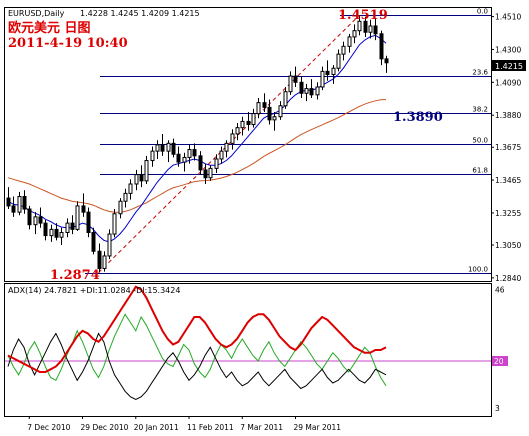  Describe the element at coordinates (75, 275) in the screenshot. I see `low-annotation: 1.2874` at that location.